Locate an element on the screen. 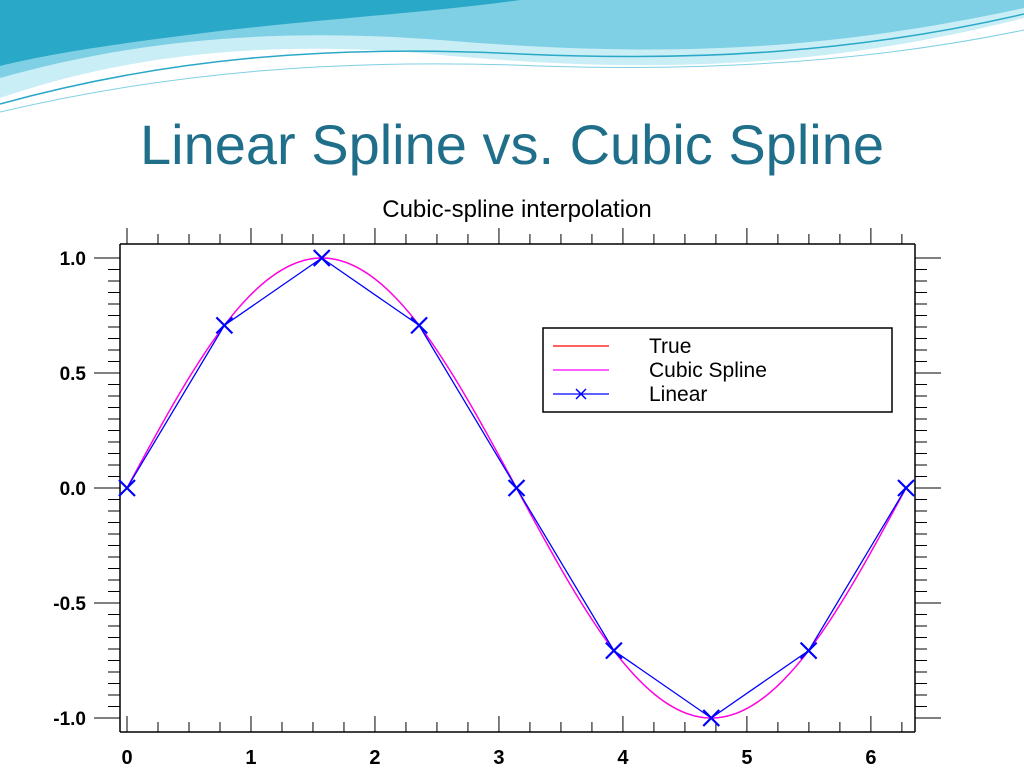 Image resolution: width=1024 pixels, height=768 pixels. legend-label: Cubic Spline is located at coordinates (708, 370).